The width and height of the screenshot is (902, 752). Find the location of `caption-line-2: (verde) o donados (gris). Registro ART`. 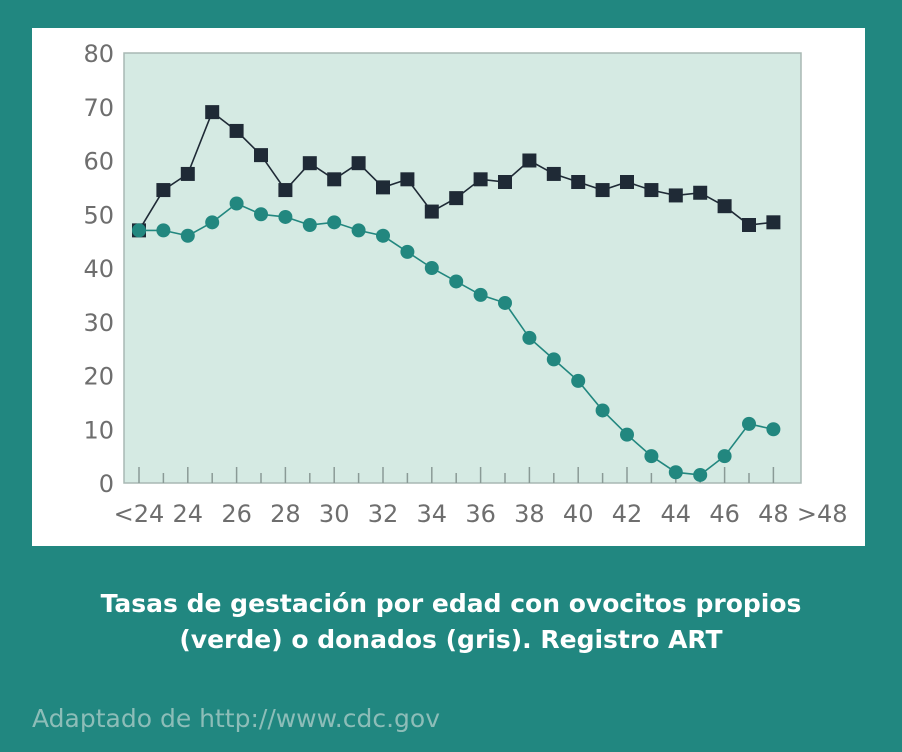

caption-line-2: (verde) o donados (gris). Registro ART is located at coordinates (451, 639).